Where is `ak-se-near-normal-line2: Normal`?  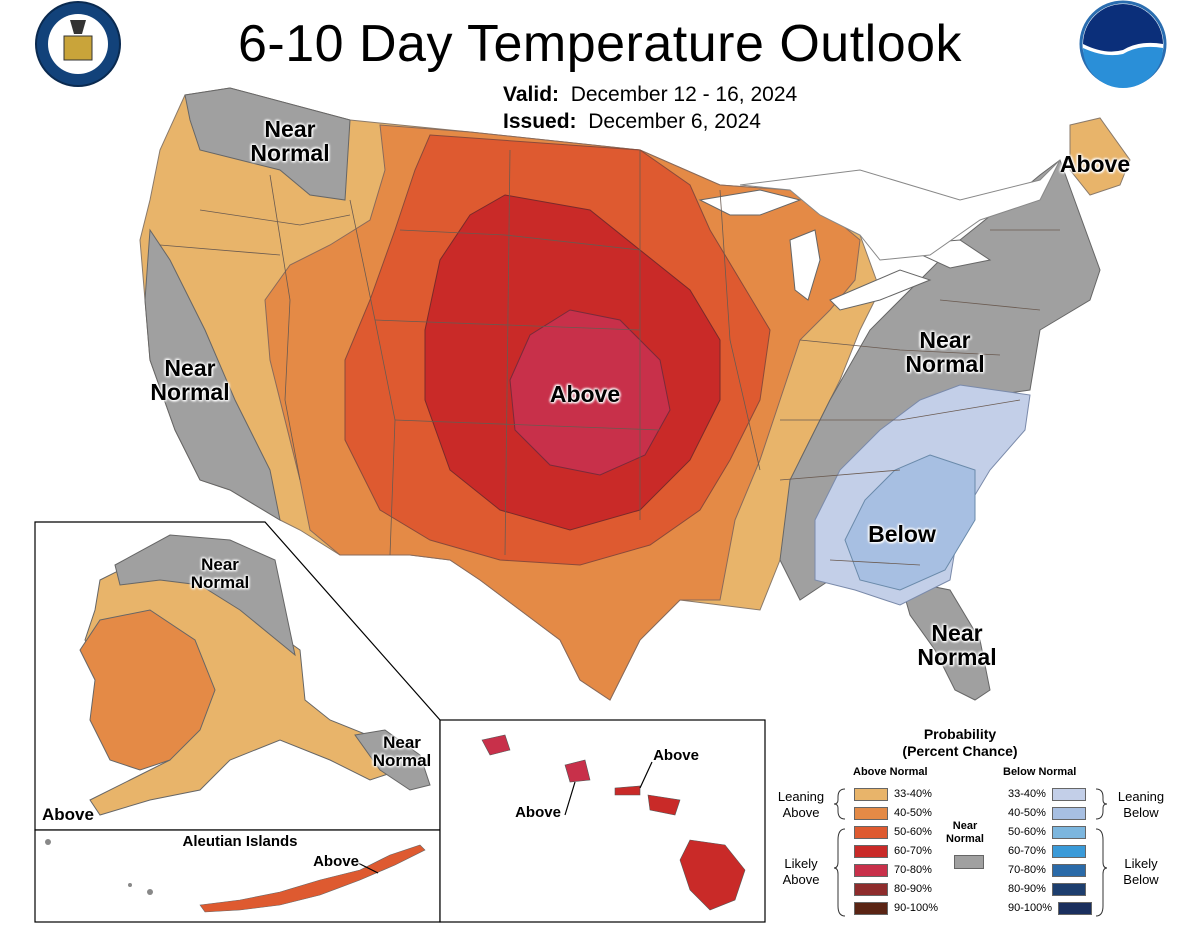
ak-se-near-normal-line2: Normal is located at coordinates (402, 760).